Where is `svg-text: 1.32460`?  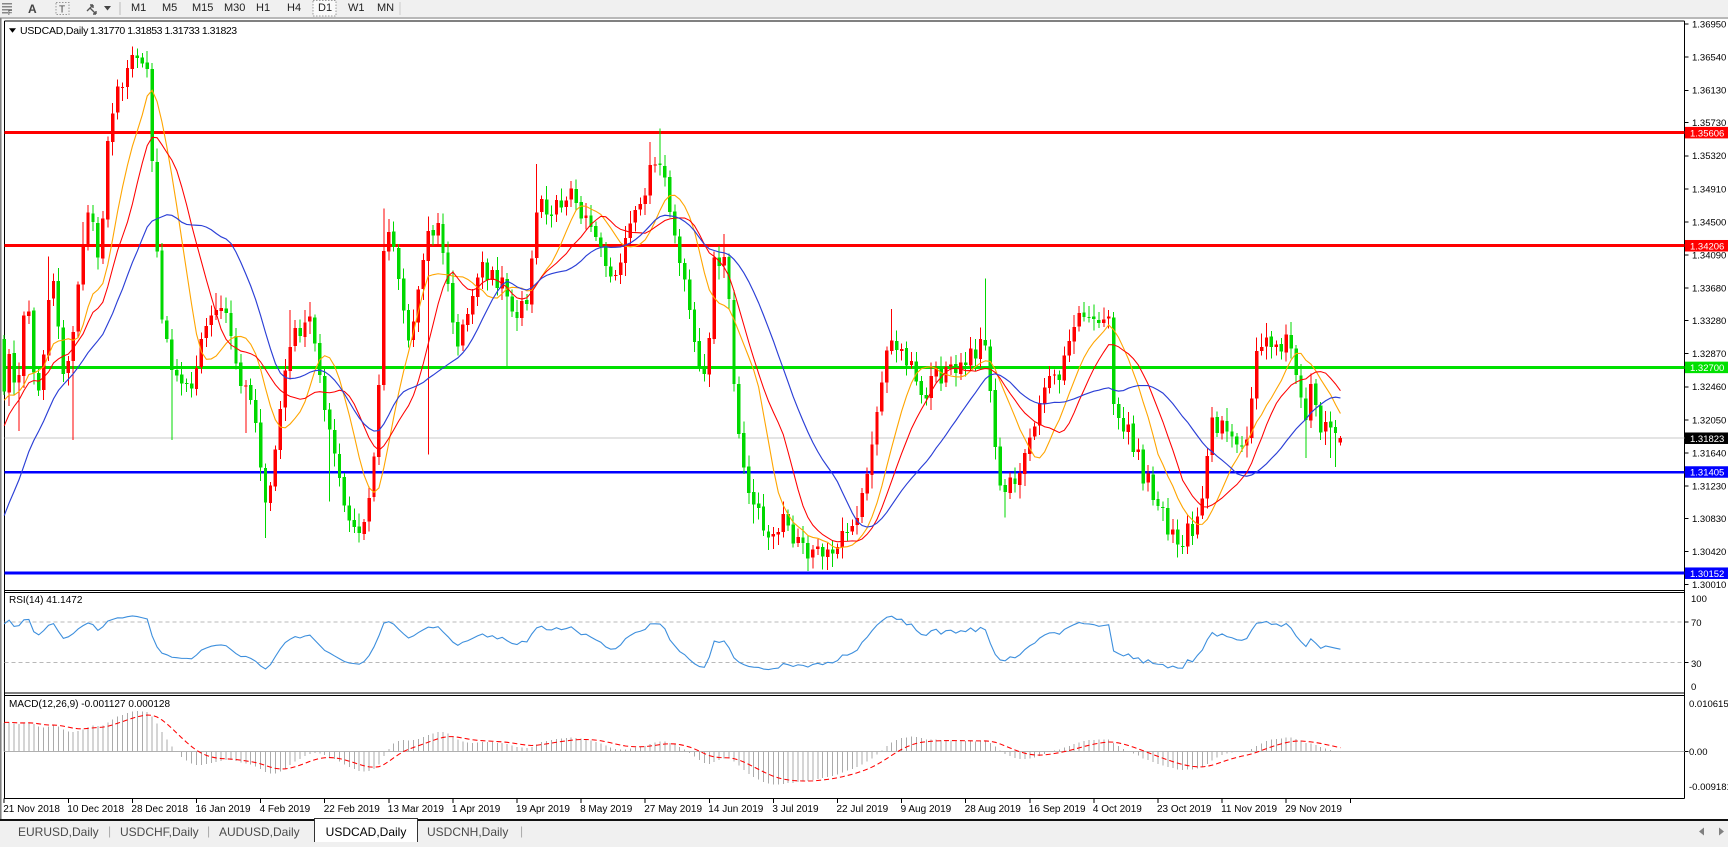
svg-text: 1.32460 is located at coordinates (1709, 387).